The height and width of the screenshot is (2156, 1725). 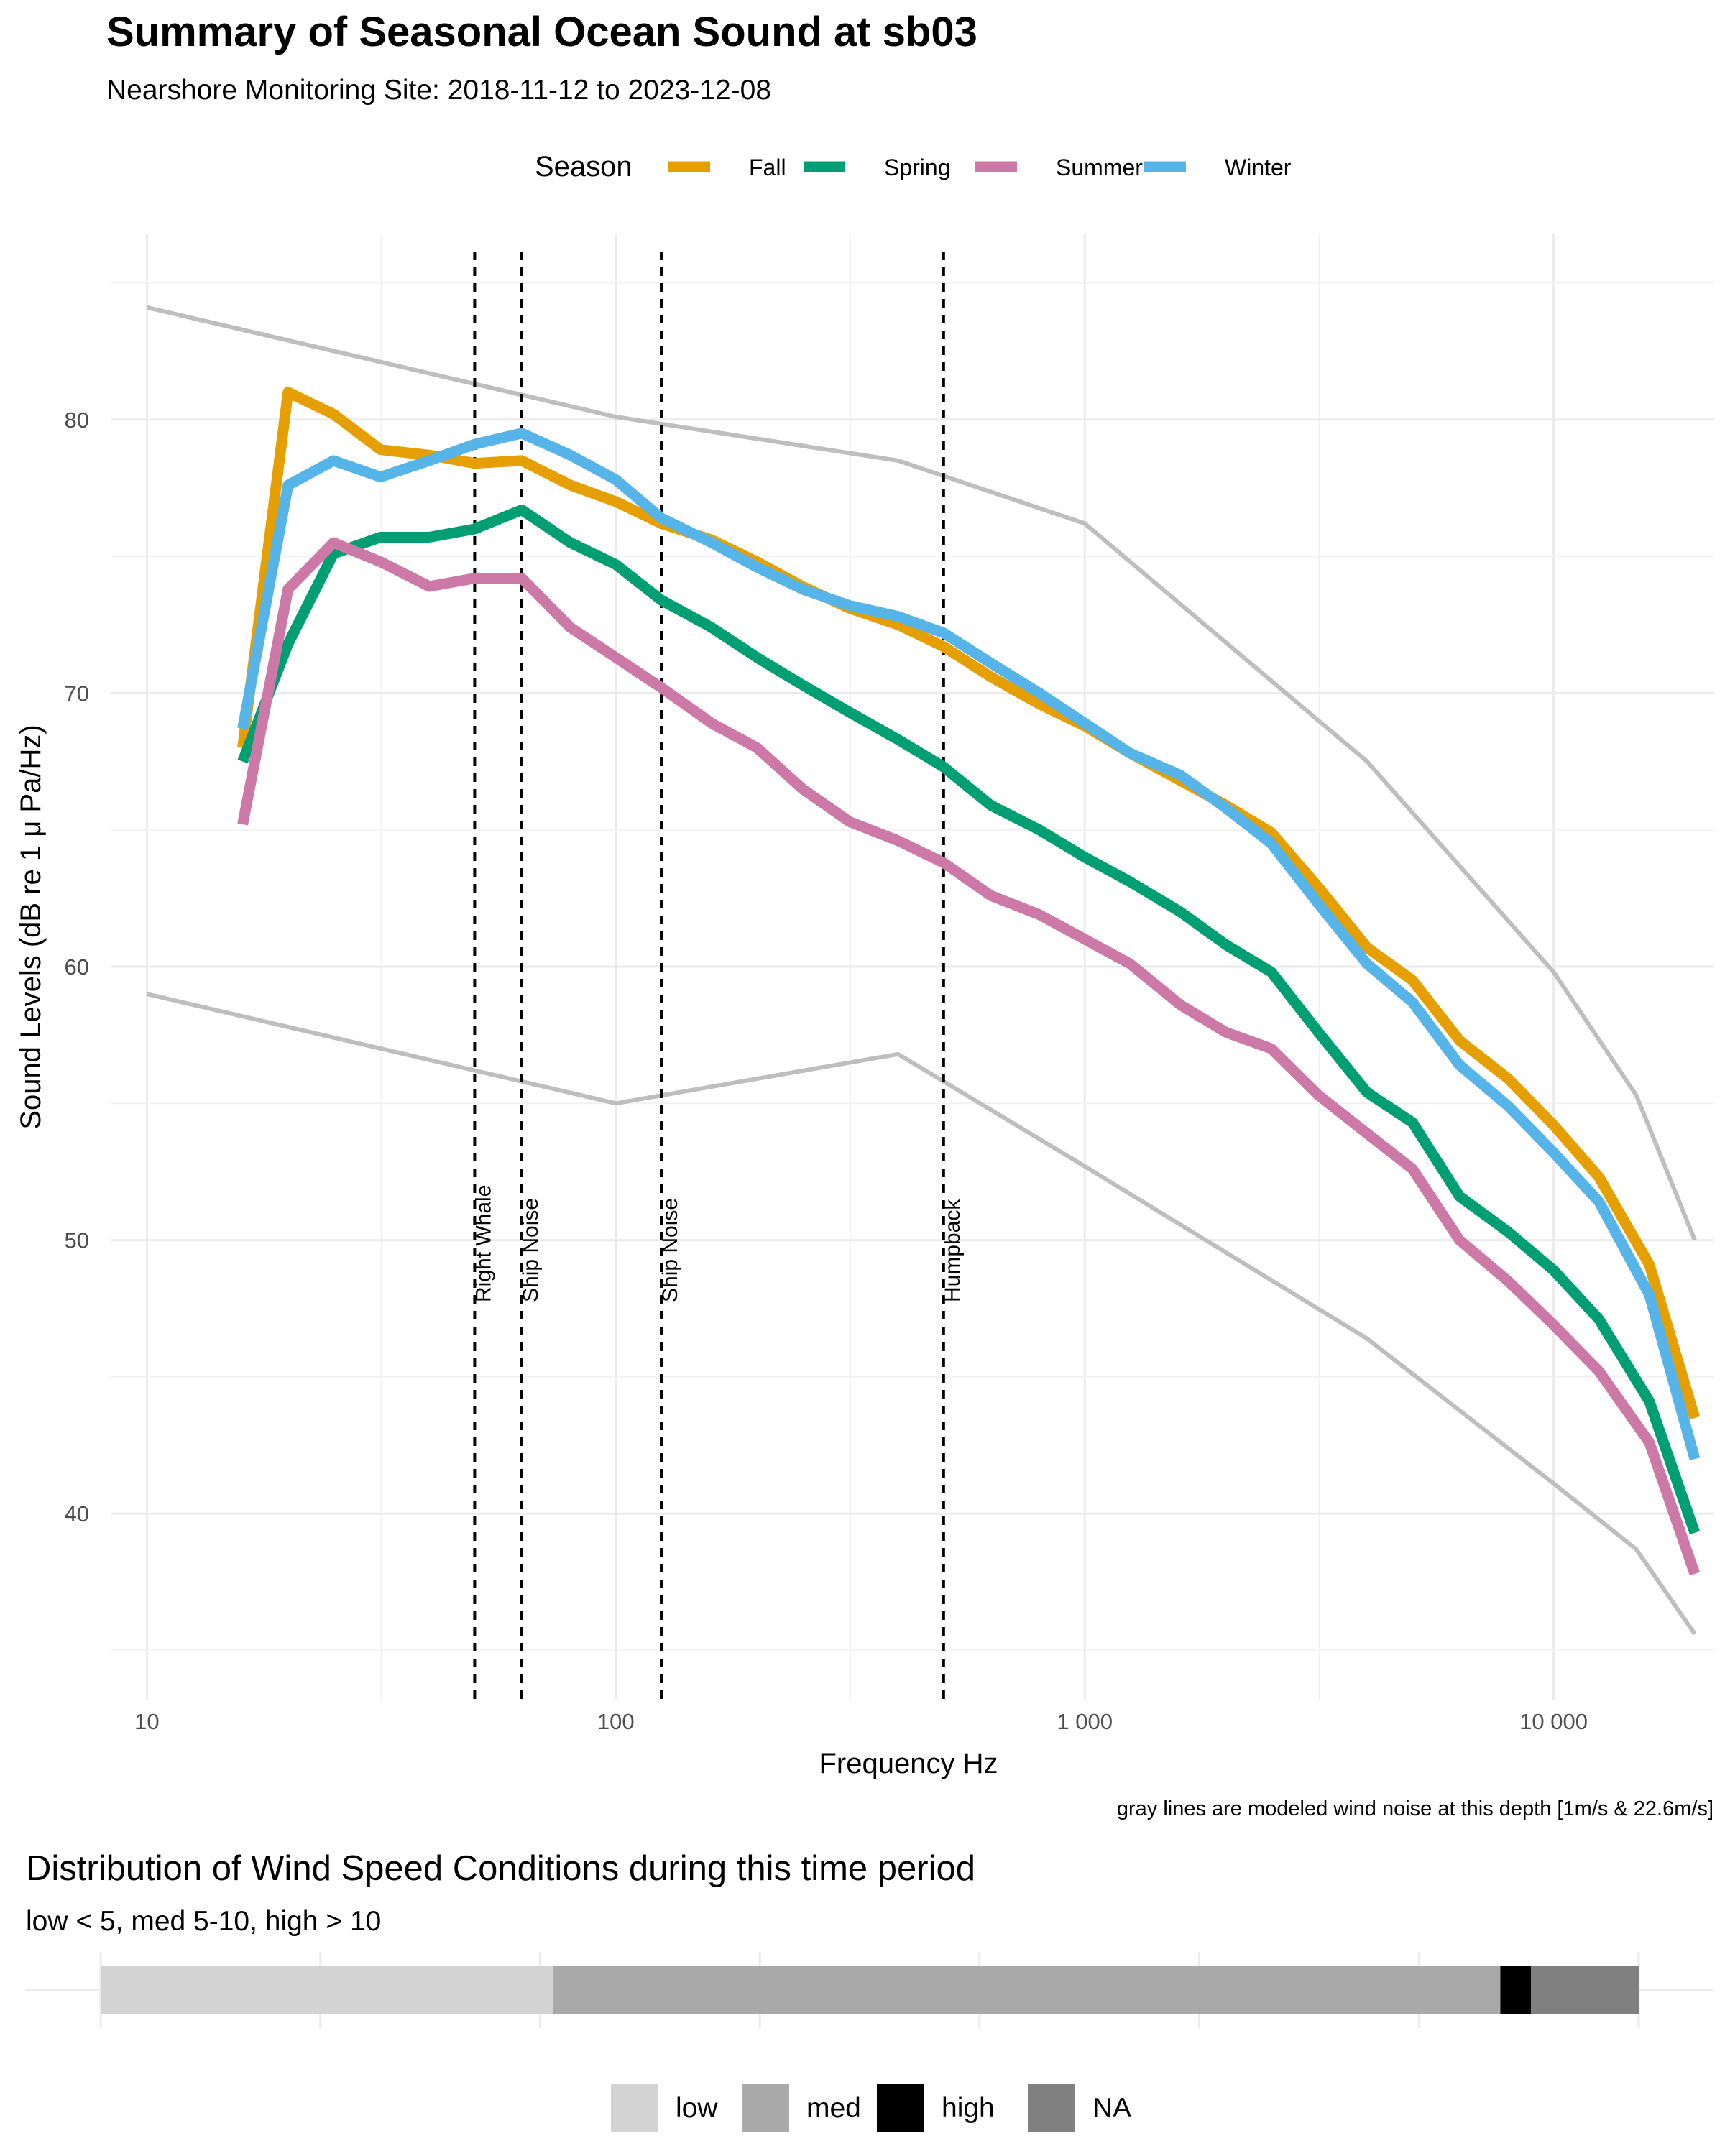 I want to click on x-tick-label: 1 000, so click(x=1085, y=1721).